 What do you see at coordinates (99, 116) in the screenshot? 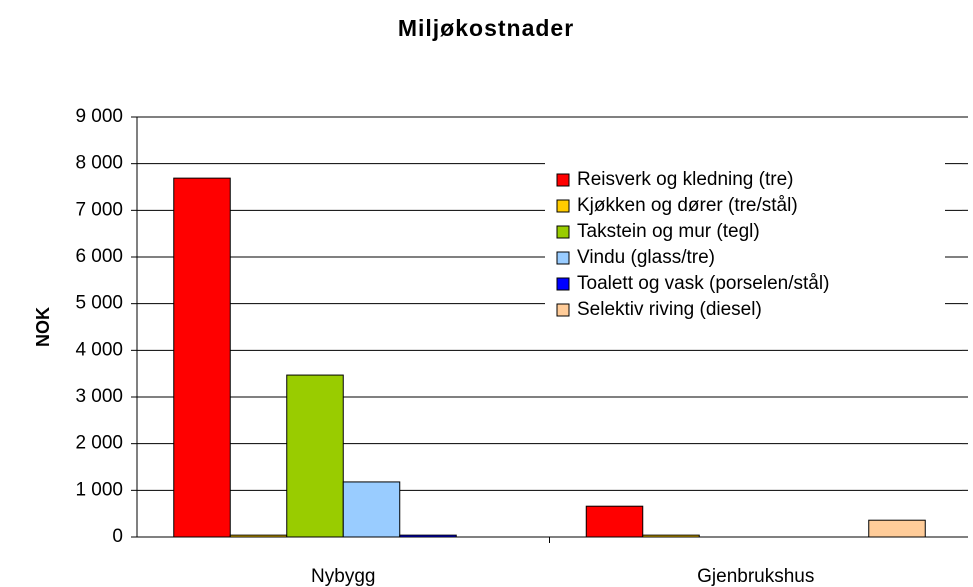
I see `y-tick-label: 9 000` at bounding box center [99, 116].